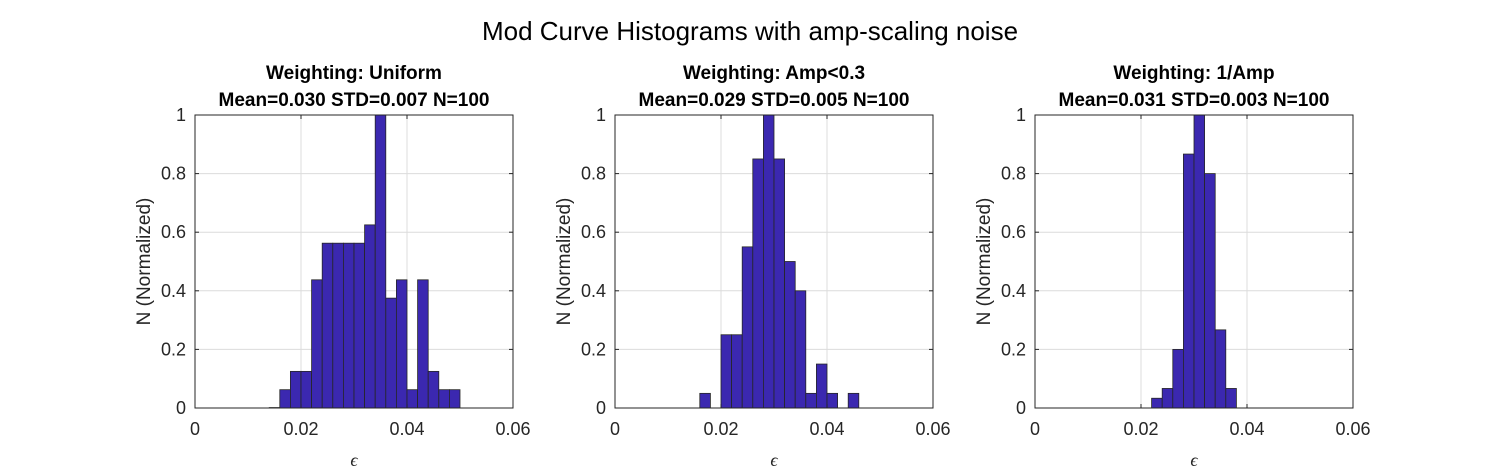  What do you see at coordinates (354, 100) in the screenshot?
I see `panel-subtitle: Mean=0.030 STD=0.007 N=100` at bounding box center [354, 100].